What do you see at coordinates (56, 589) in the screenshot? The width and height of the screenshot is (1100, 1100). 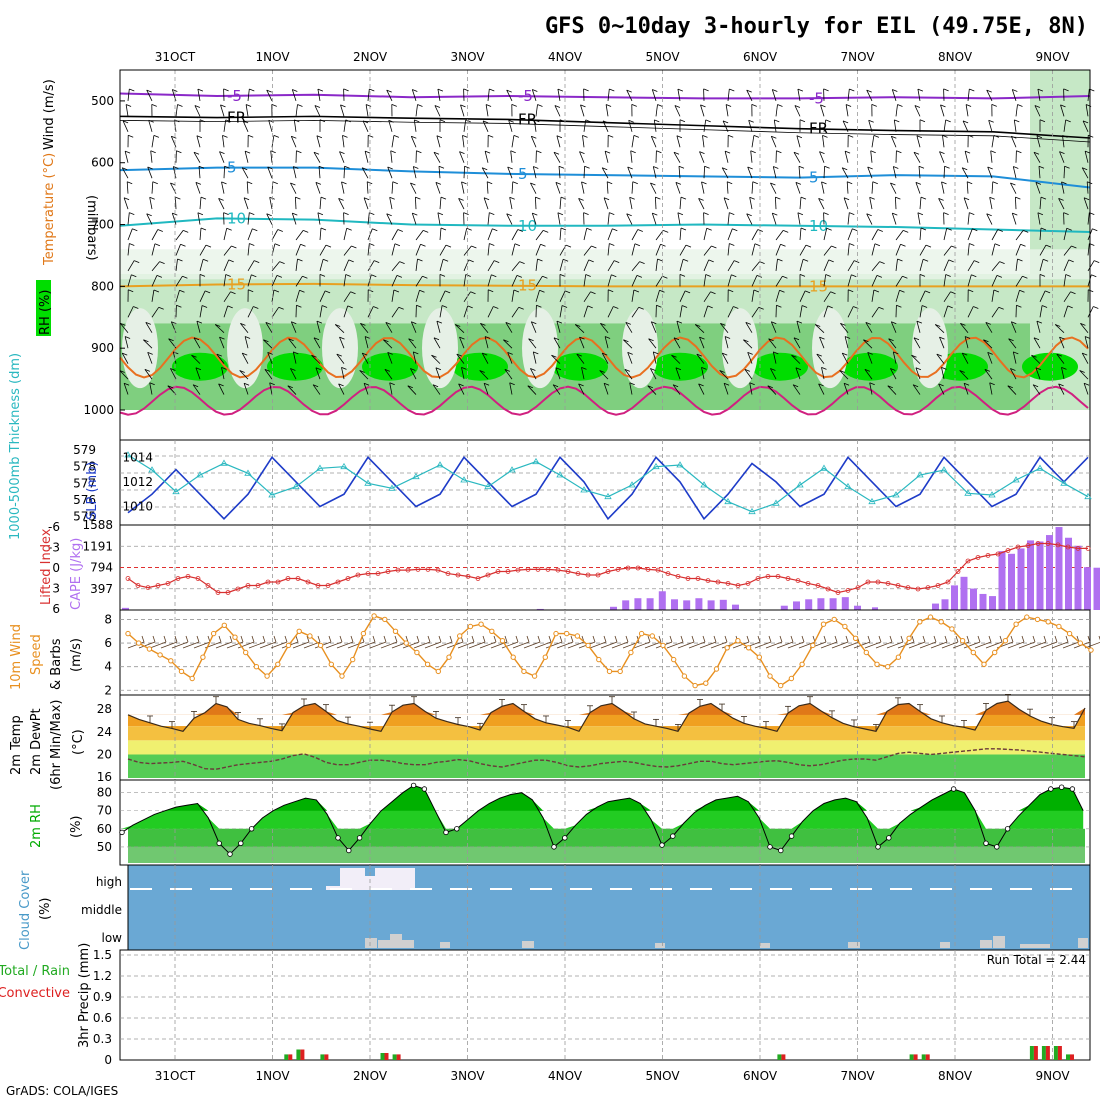 I see `li-tick: 3` at bounding box center [56, 589].